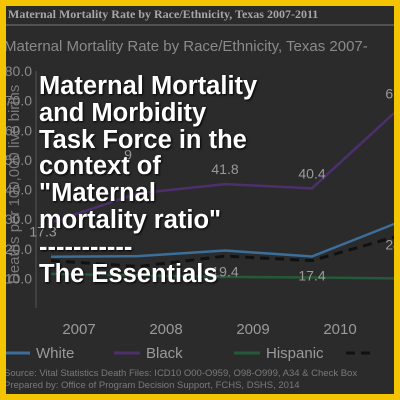 This screenshot has width=400, height=400. What do you see at coordinates (19, 249) in the screenshot?
I see `y-tick-label: 20.0` at bounding box center [19, 249].